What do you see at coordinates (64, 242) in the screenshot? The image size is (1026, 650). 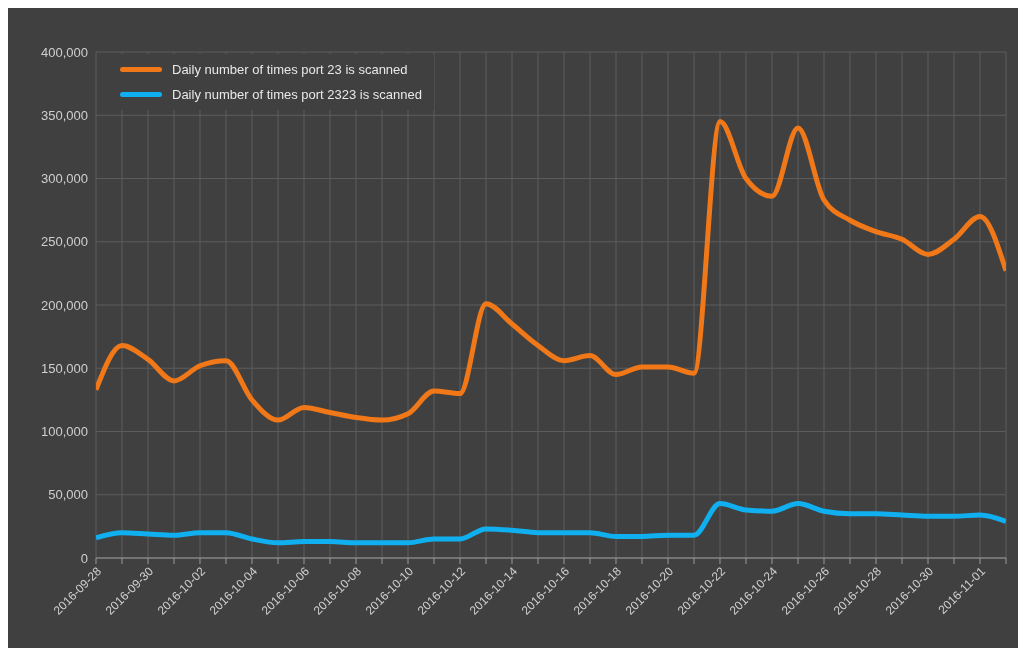 I see `y-tick-label: 250,000` at bounding box center [64, 242].